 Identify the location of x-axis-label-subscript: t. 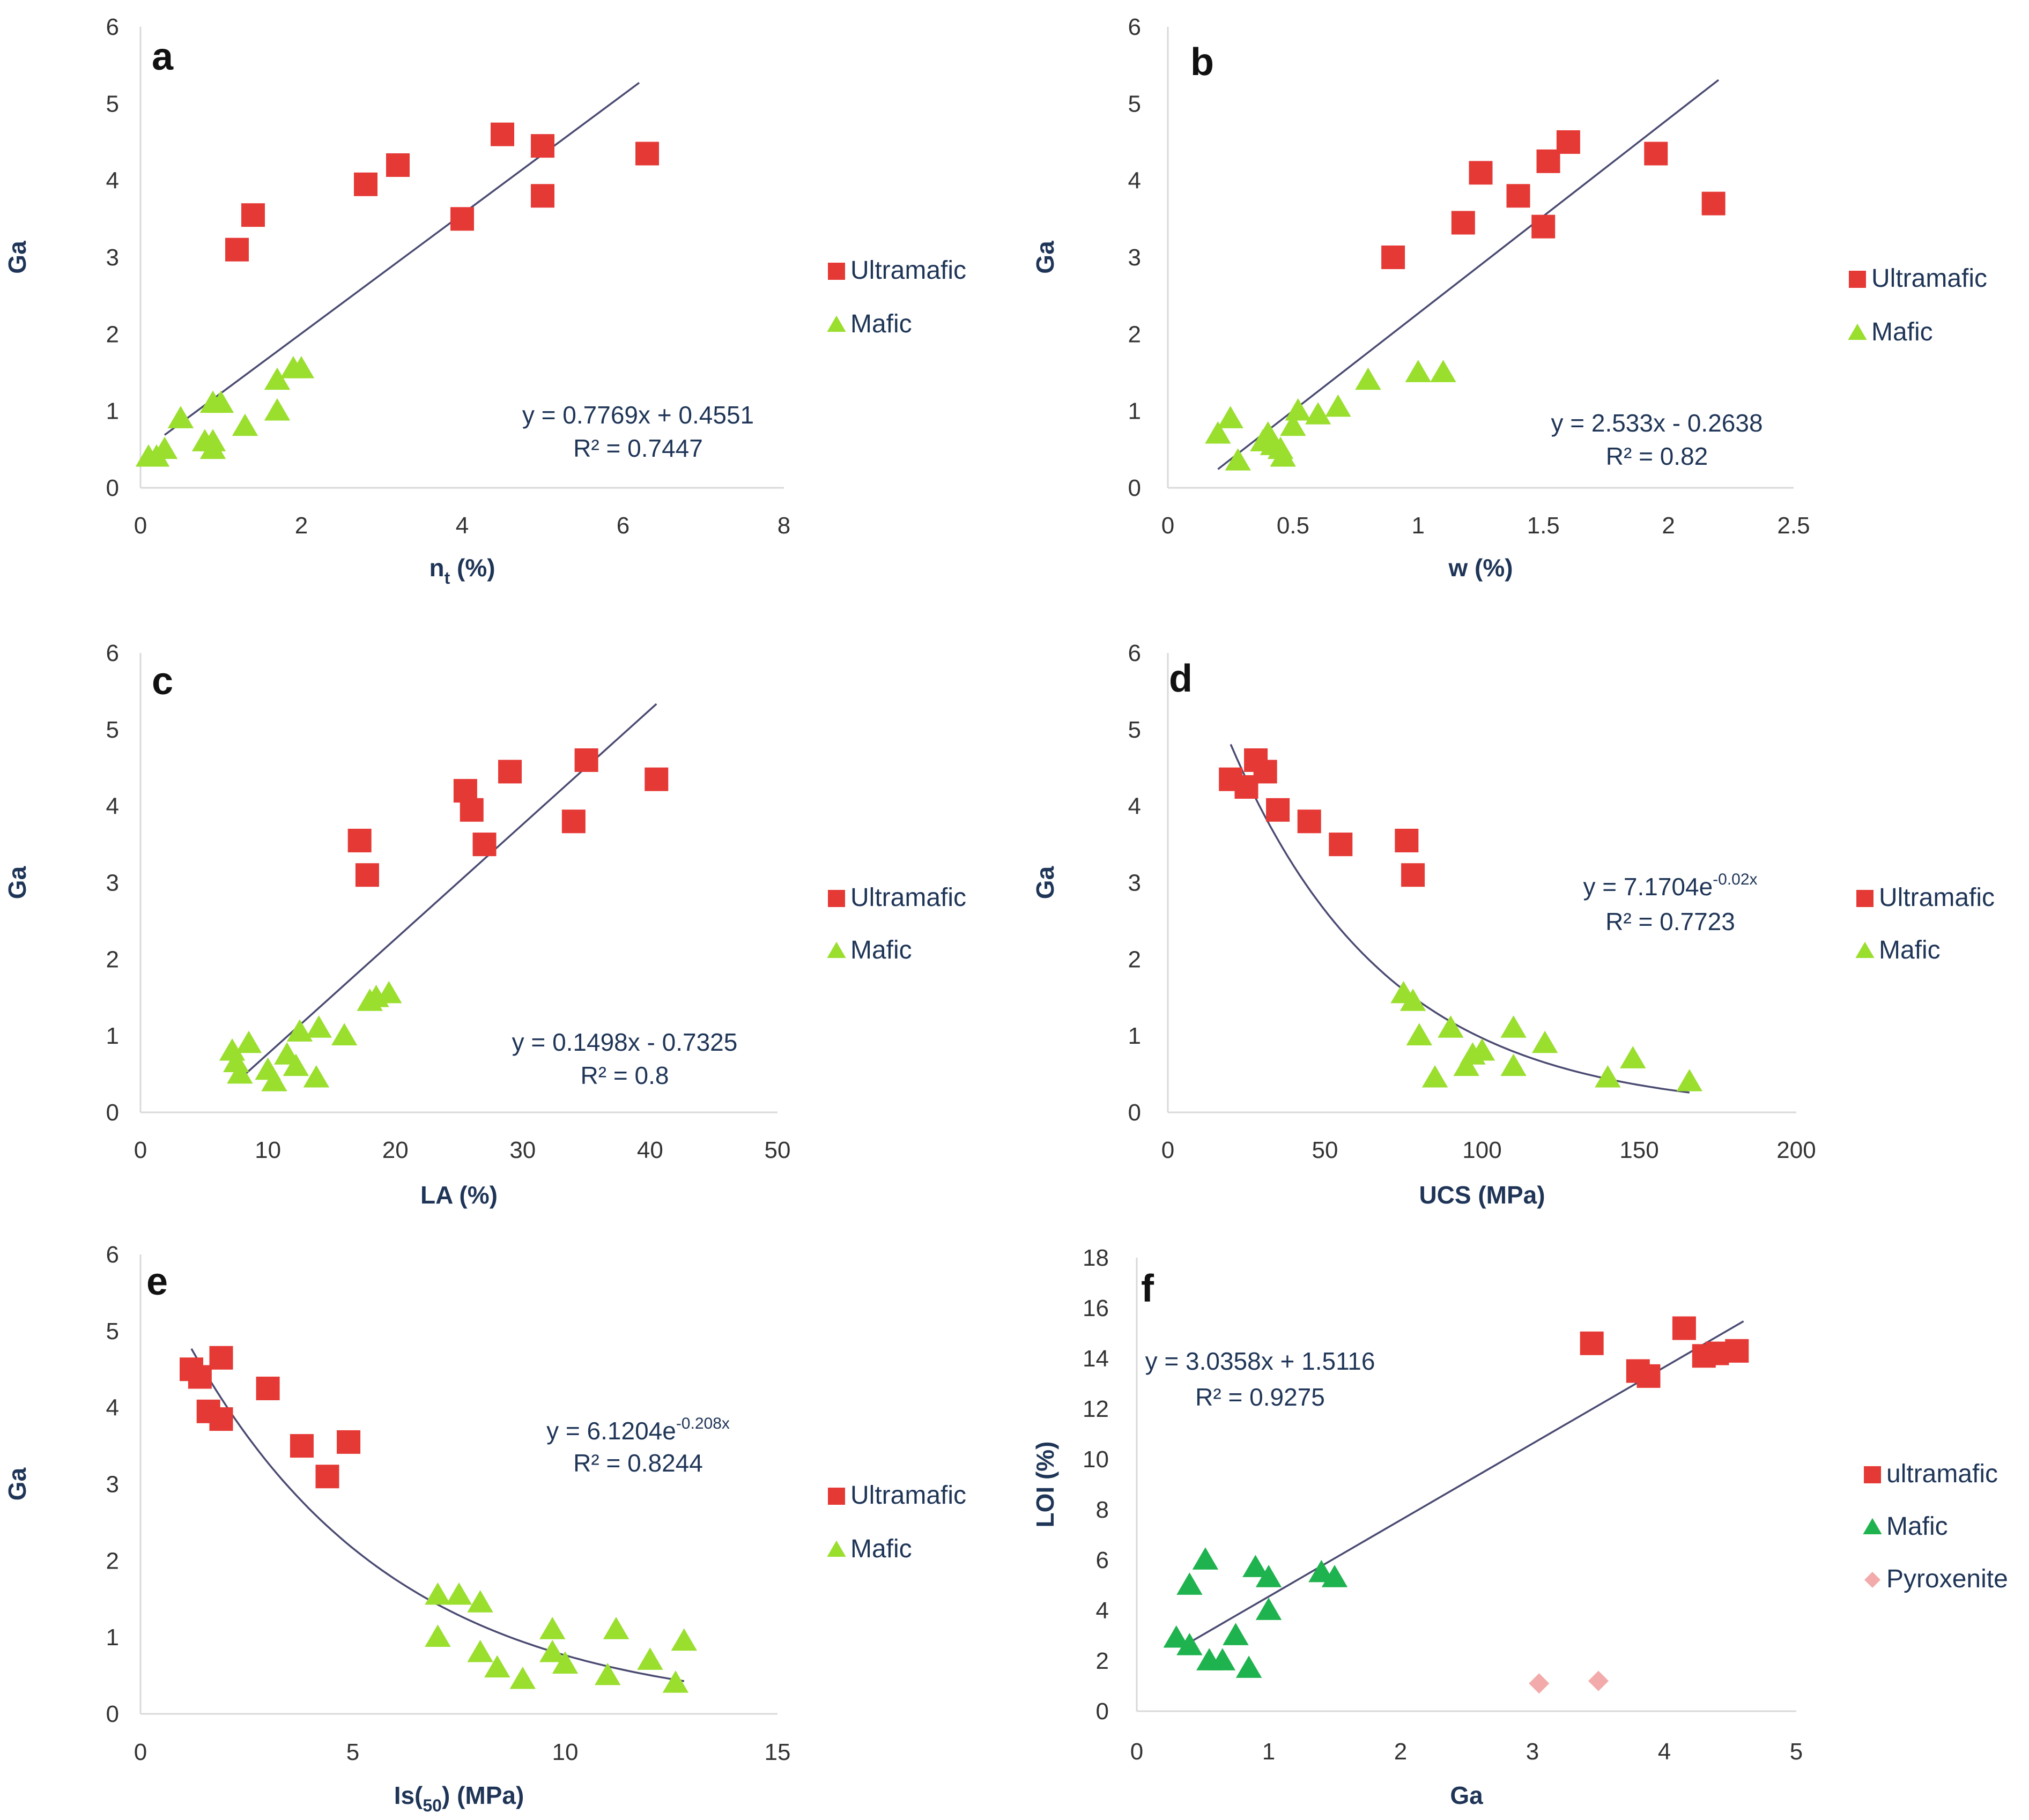
(448, 578).